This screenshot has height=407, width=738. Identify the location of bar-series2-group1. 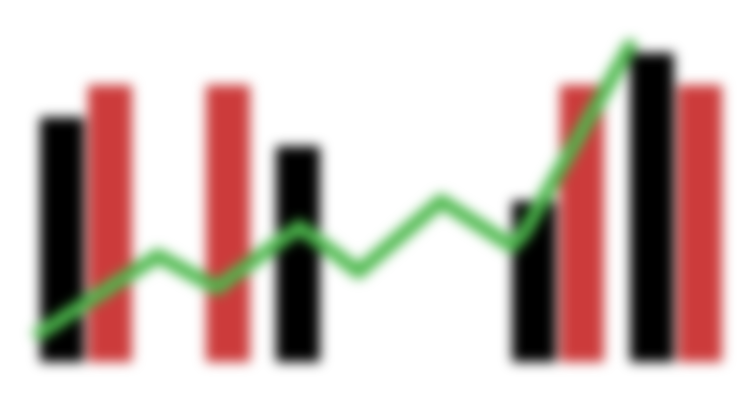
(110, 223).